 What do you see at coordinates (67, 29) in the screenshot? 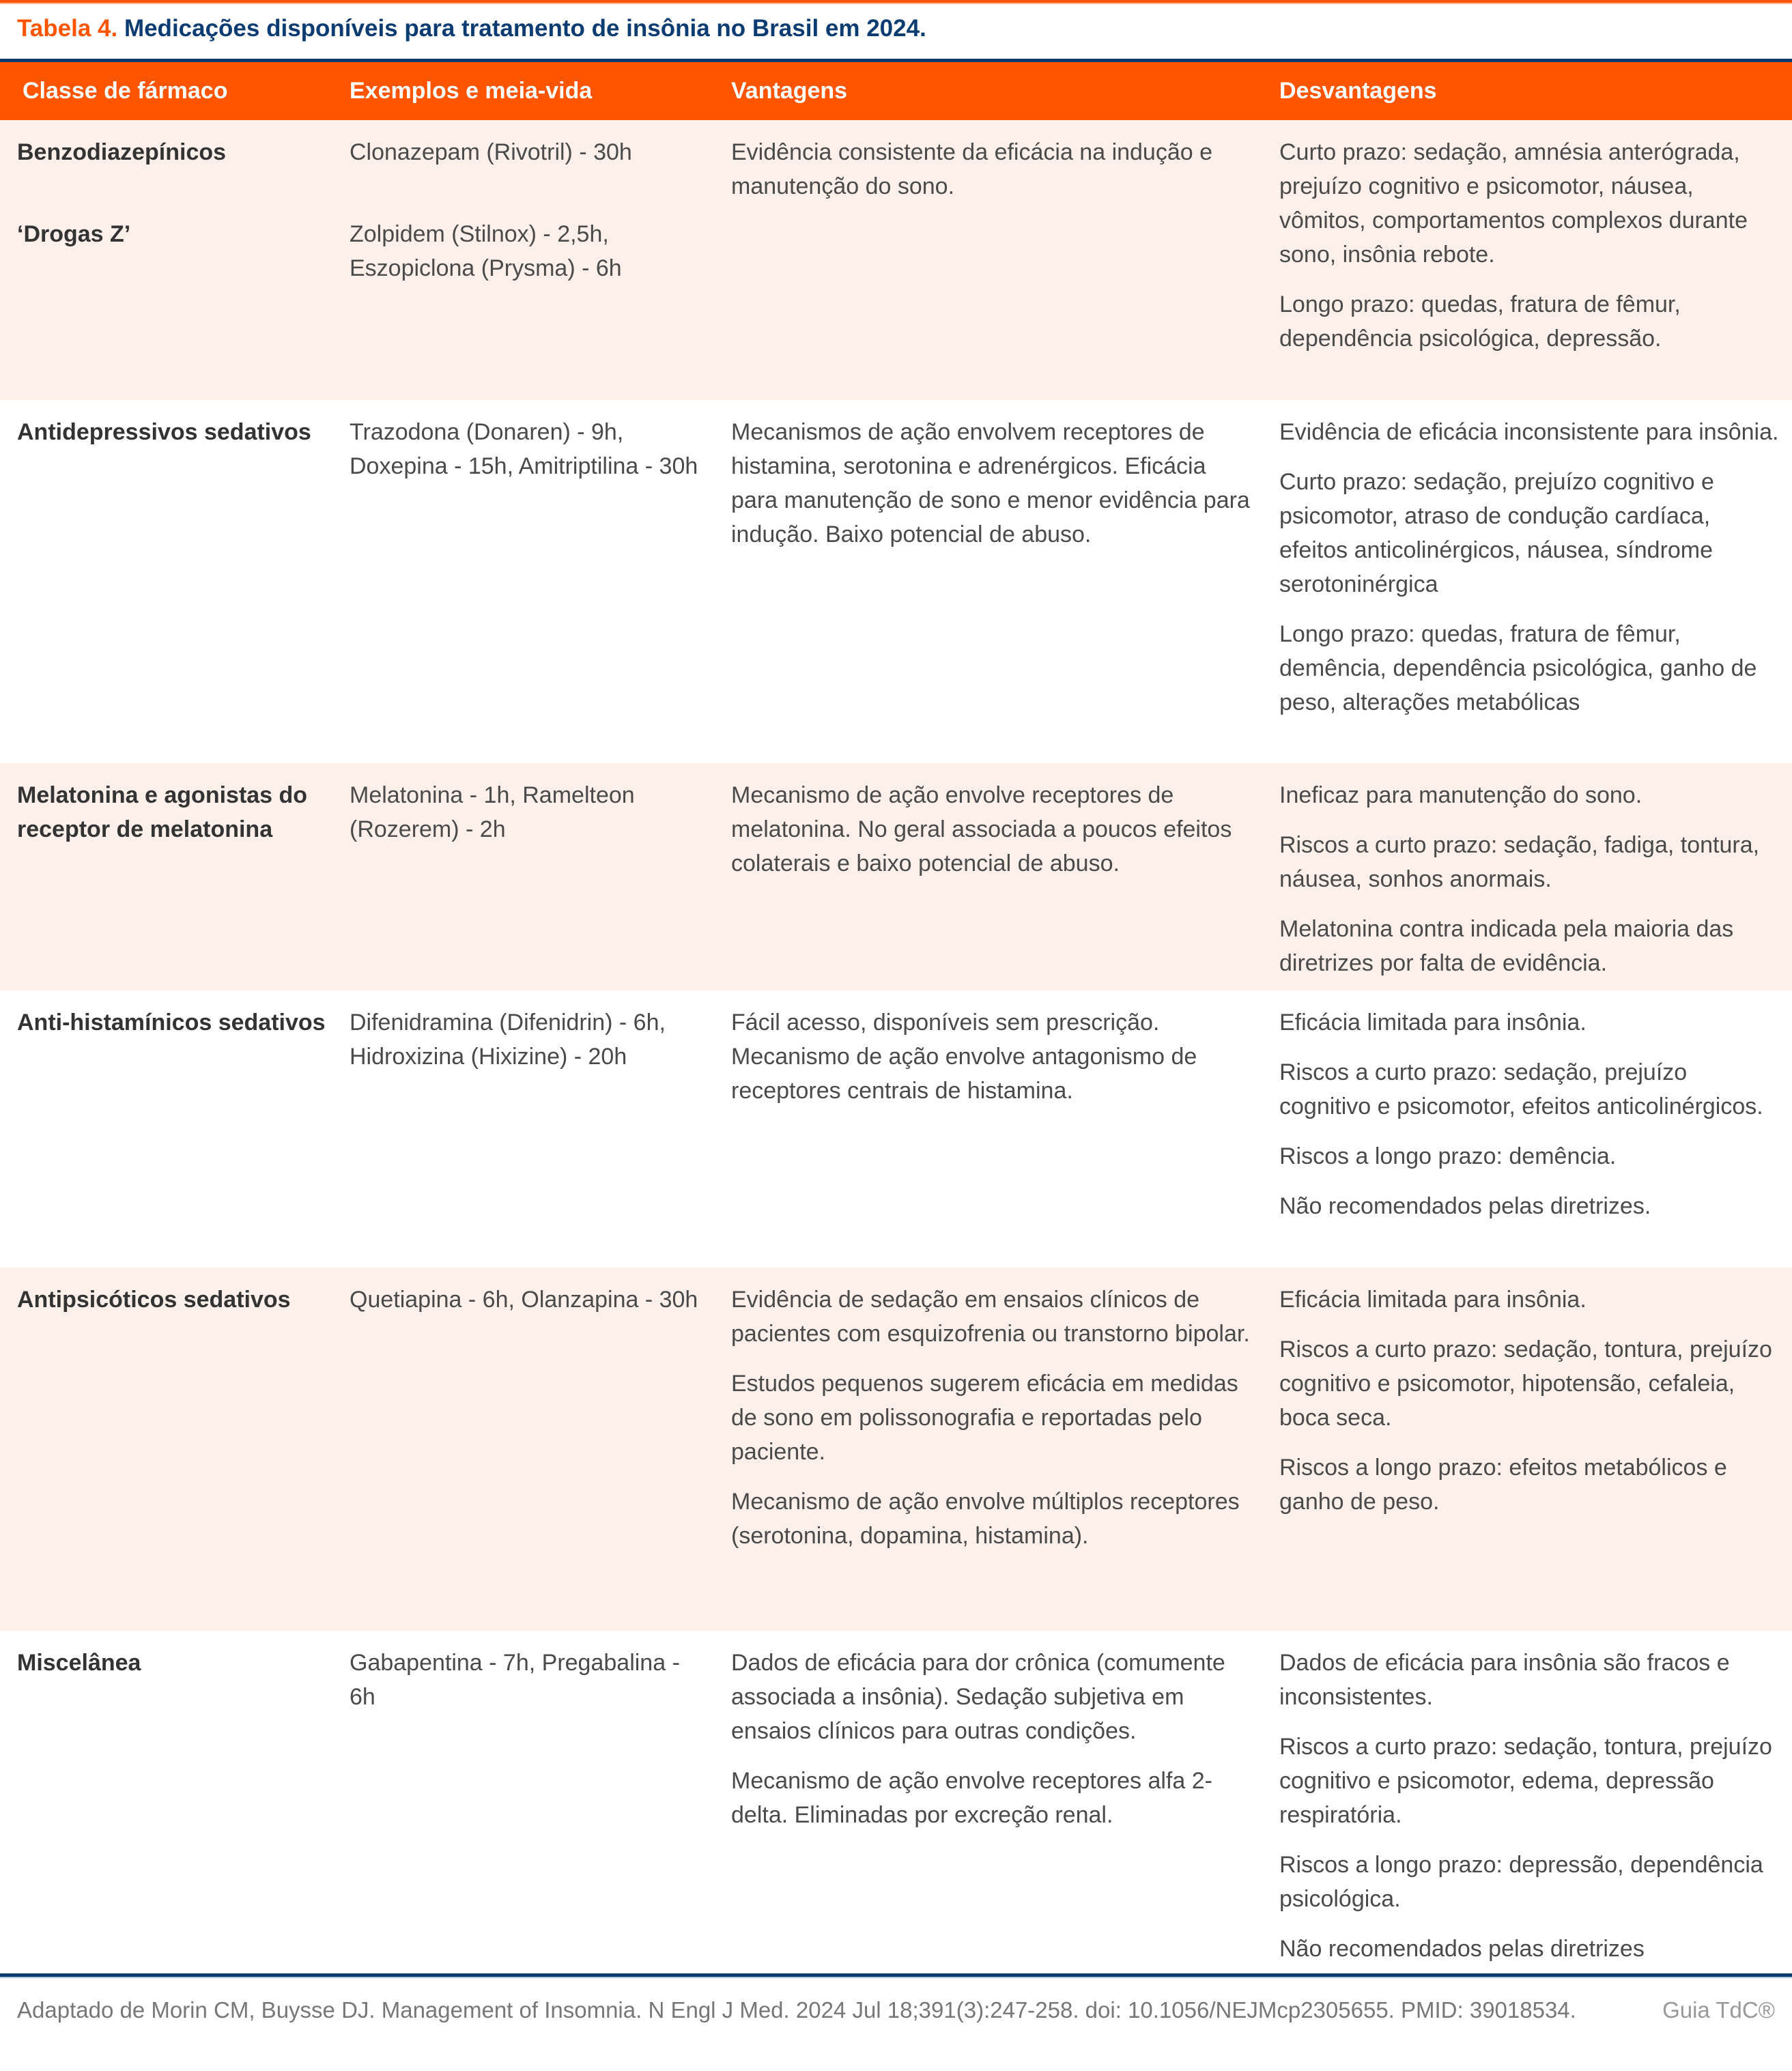
I see `table-label: Tabela 4.` at bounding box center [67, 29].